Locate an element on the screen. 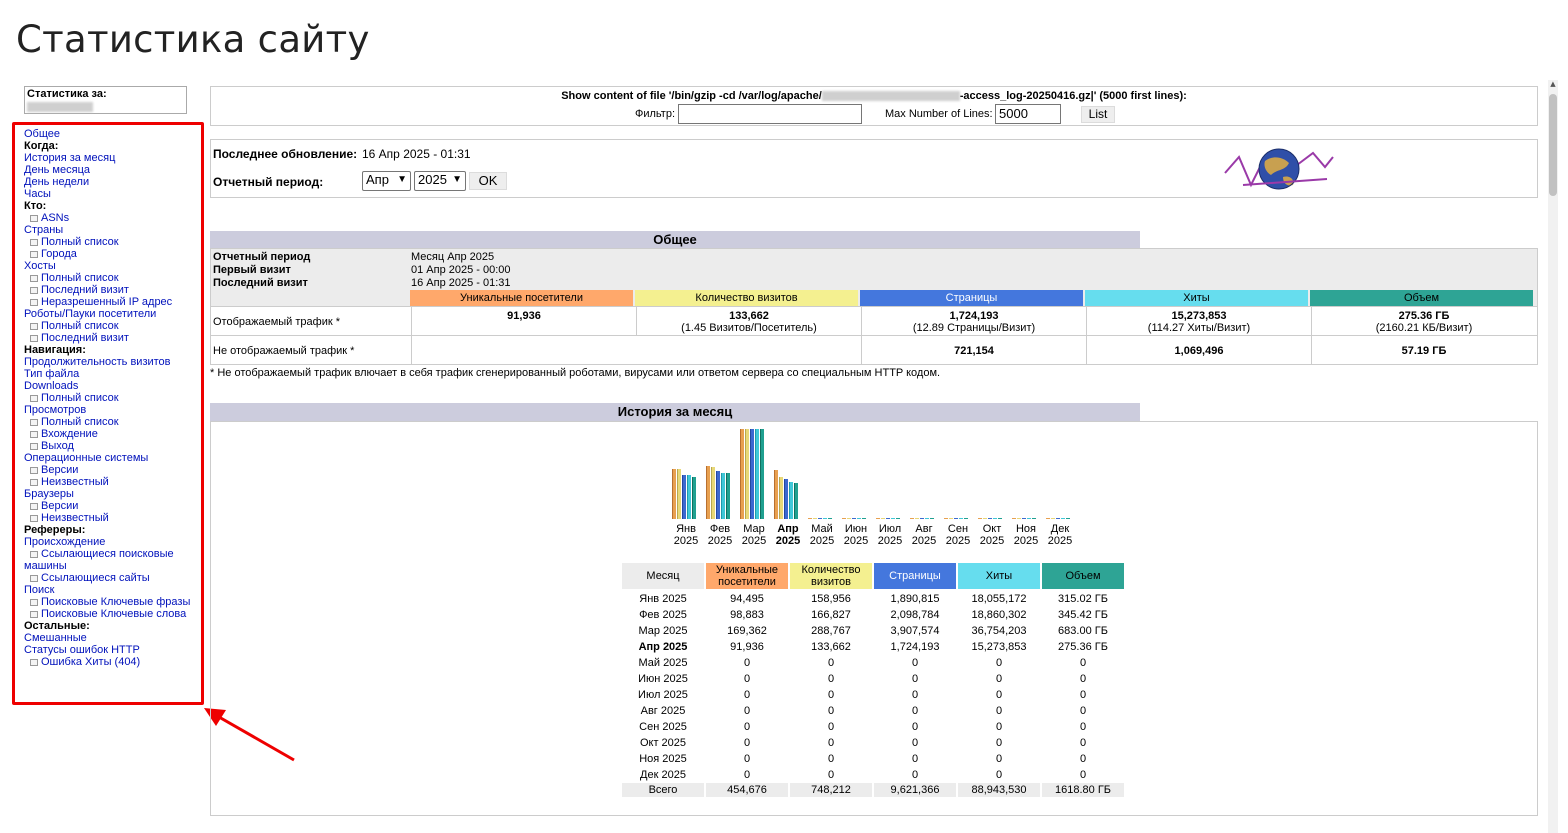  general-section-title: Общее is located at coordinates (675, 240).